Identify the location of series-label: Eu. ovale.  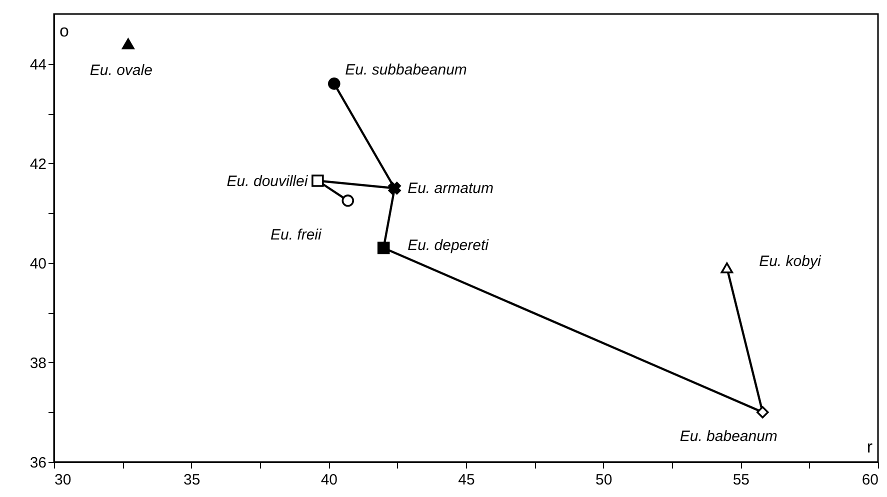
(121, 70).